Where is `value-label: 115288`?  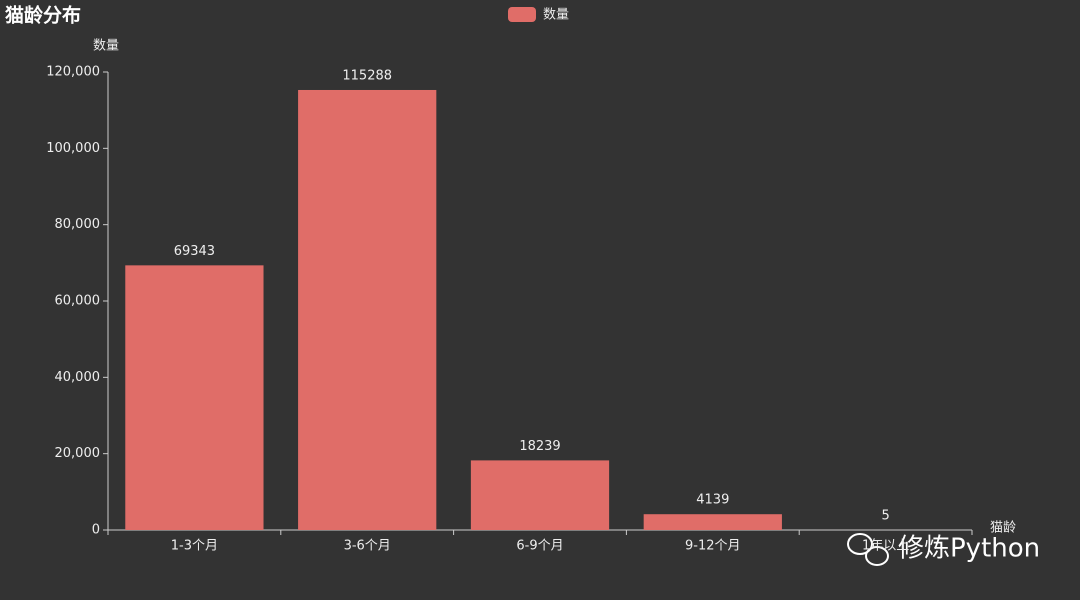
value-label: 115288 is located at coordinates (367, 75).